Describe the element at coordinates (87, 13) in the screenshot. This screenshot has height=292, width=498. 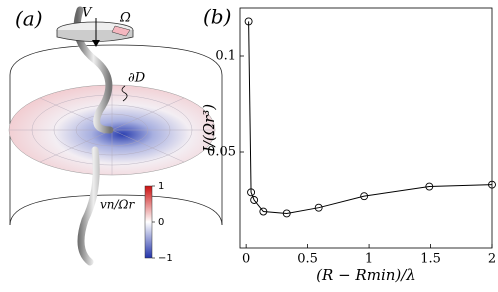
I see `velocity-label: V` at that location.